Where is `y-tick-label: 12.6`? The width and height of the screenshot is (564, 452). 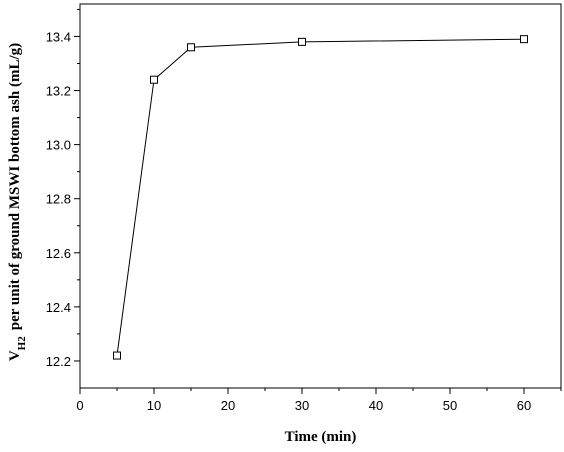
y-tick-label: 12.6 is located at coordinates (58, 253).